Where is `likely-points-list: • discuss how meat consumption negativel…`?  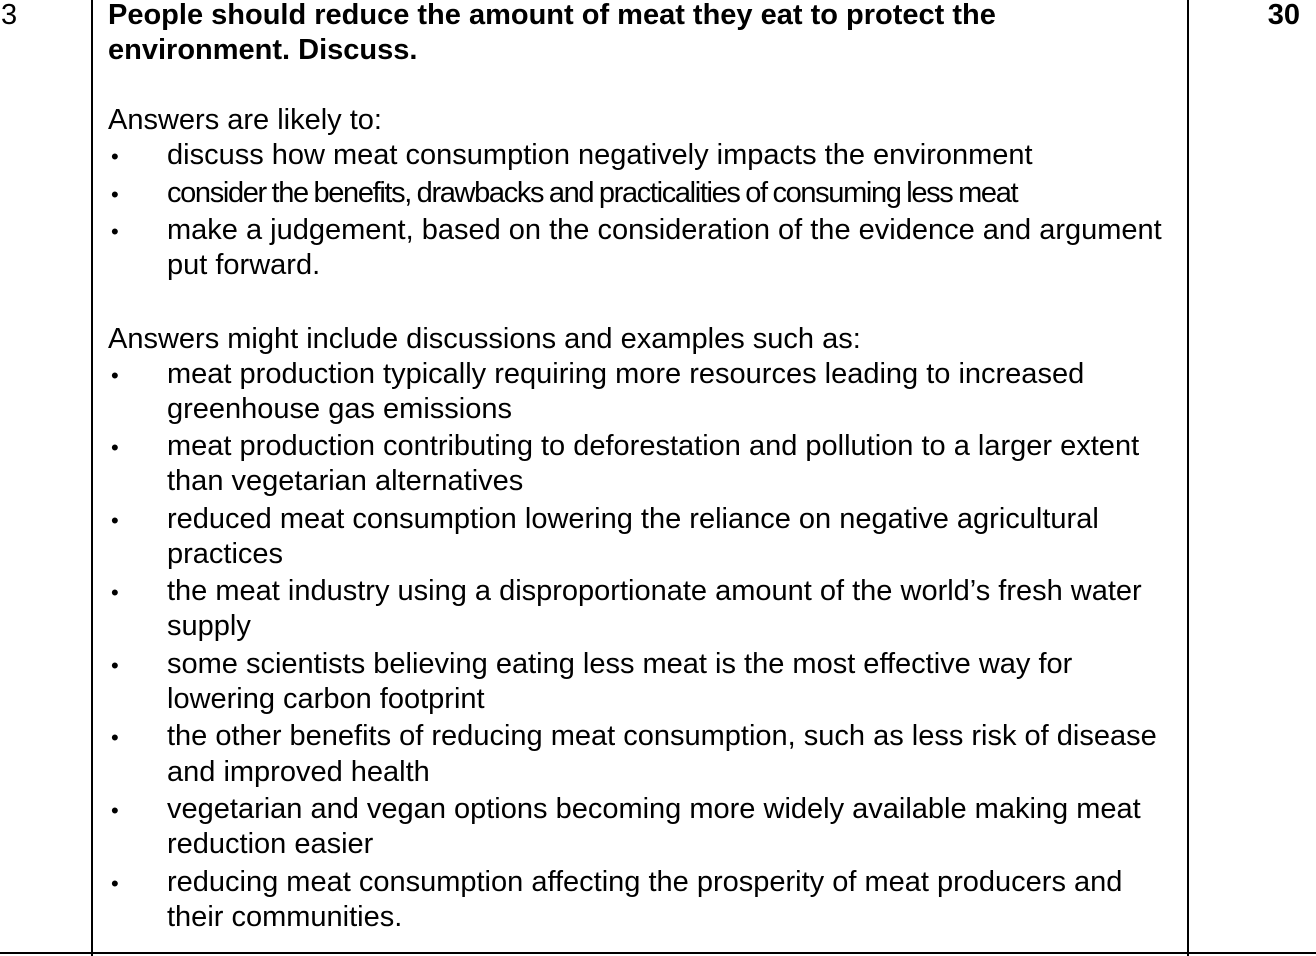 likely-points-list: • discuss how meat consumption negativel… is located at coordinates (643, 210).